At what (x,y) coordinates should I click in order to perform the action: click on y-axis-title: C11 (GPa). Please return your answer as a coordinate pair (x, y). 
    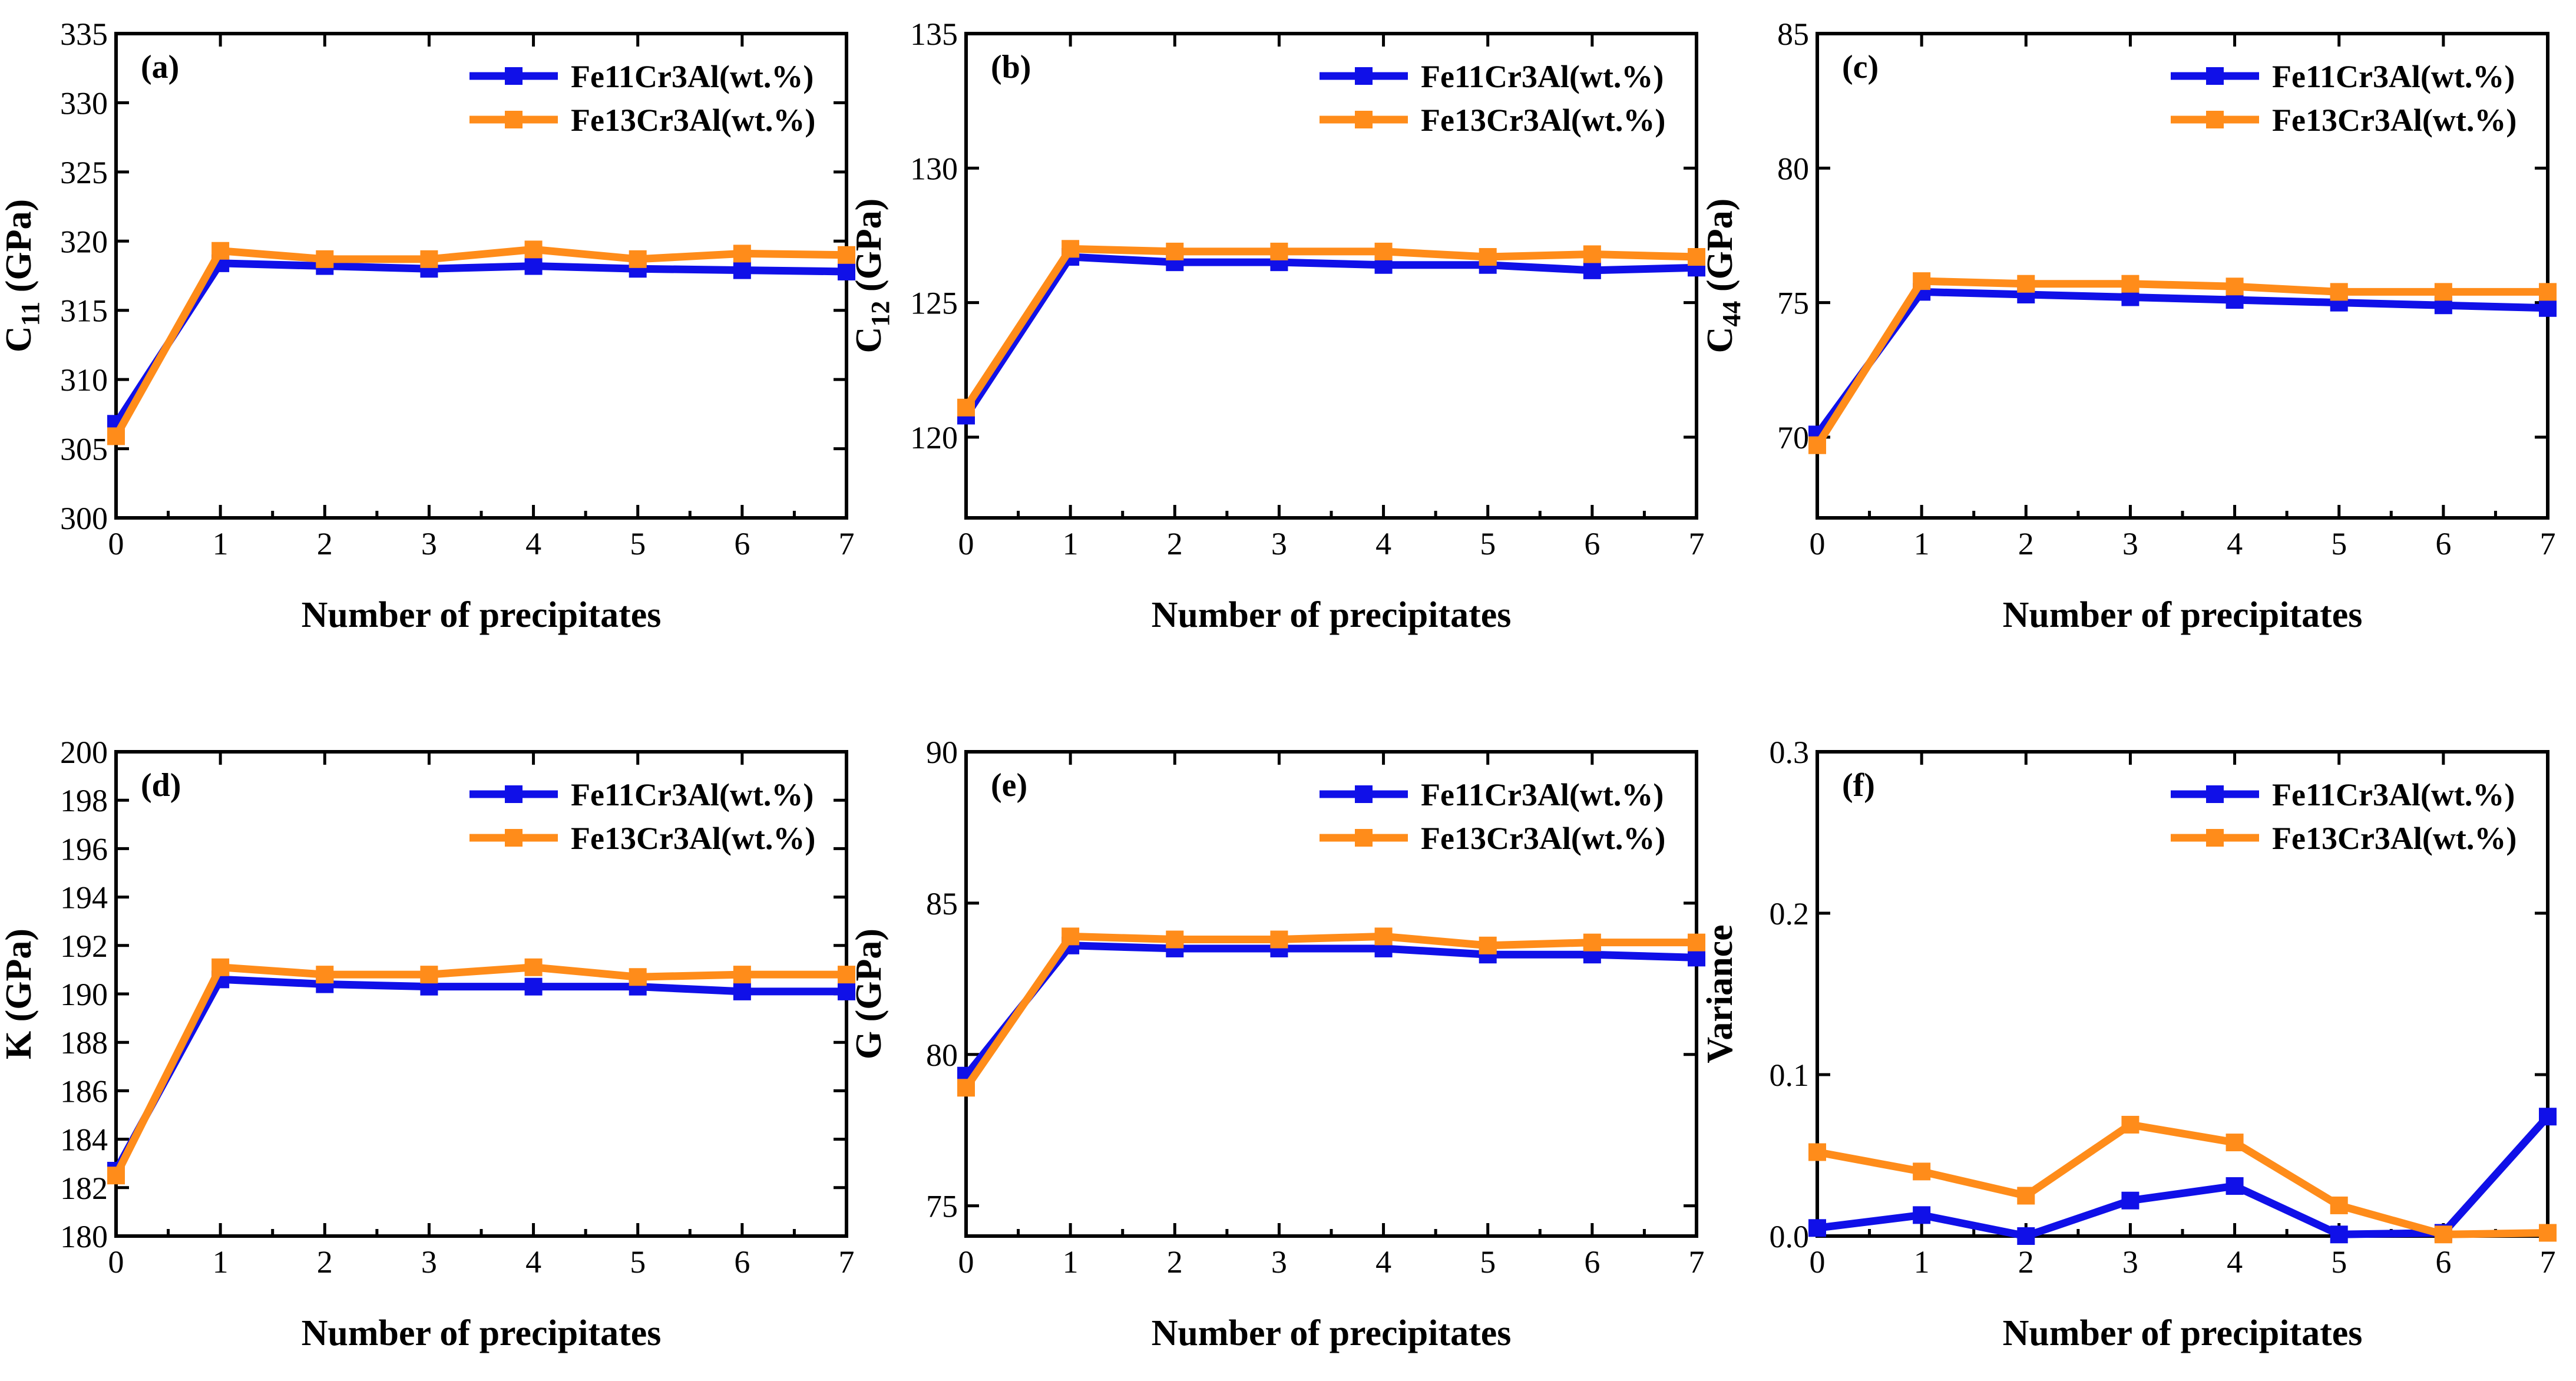
    Looking at the image, I should click on (22, 276).